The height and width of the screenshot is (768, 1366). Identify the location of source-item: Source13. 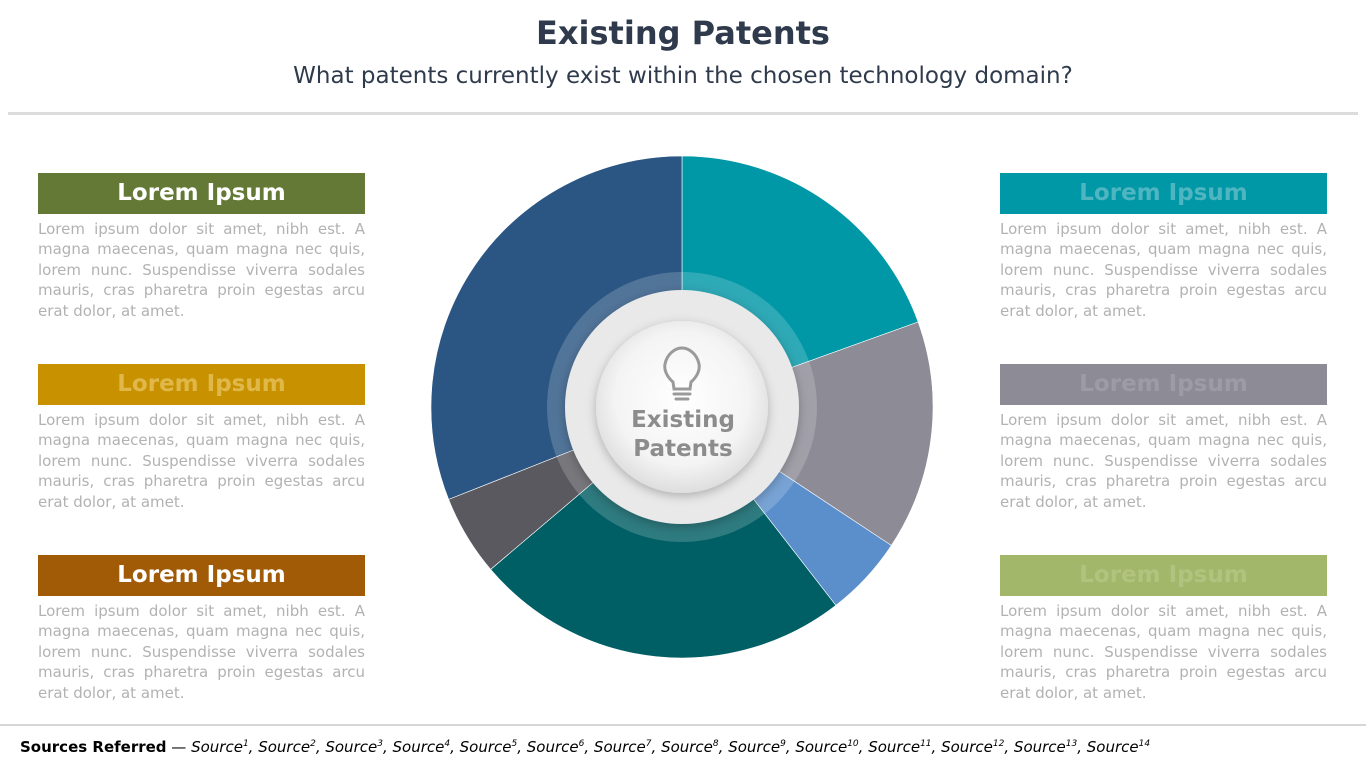
(1045, 747).